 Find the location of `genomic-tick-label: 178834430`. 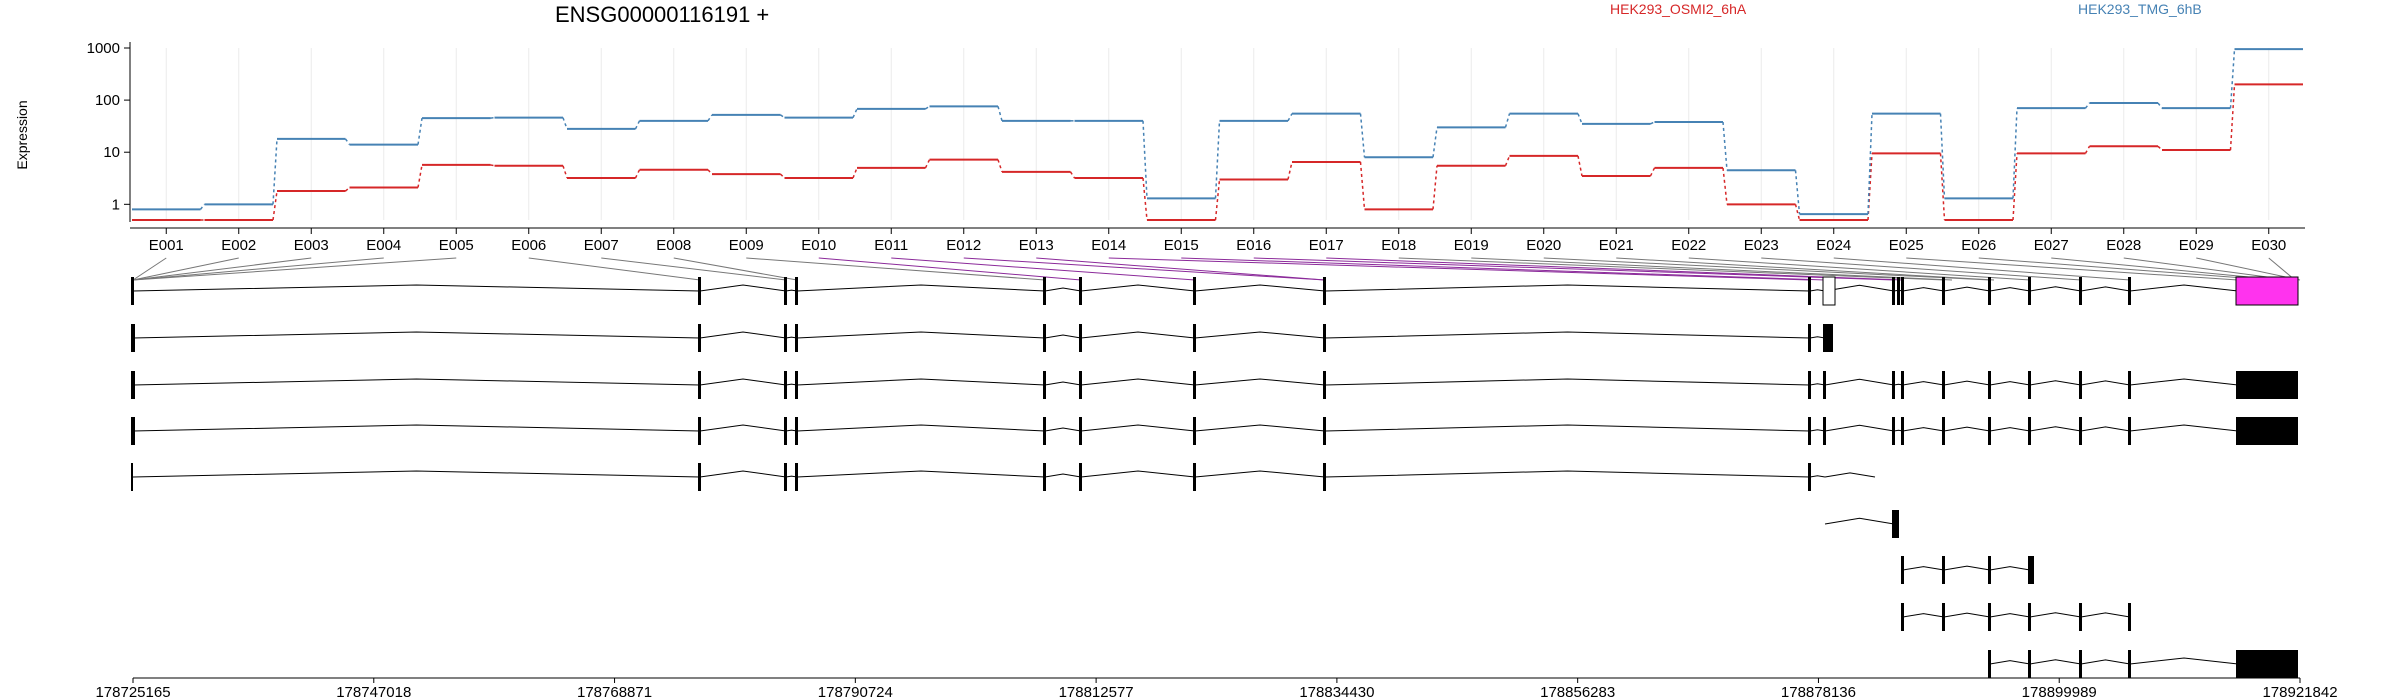

genomic-tick-label: 178834430 is located at coordinates (1336, 692).